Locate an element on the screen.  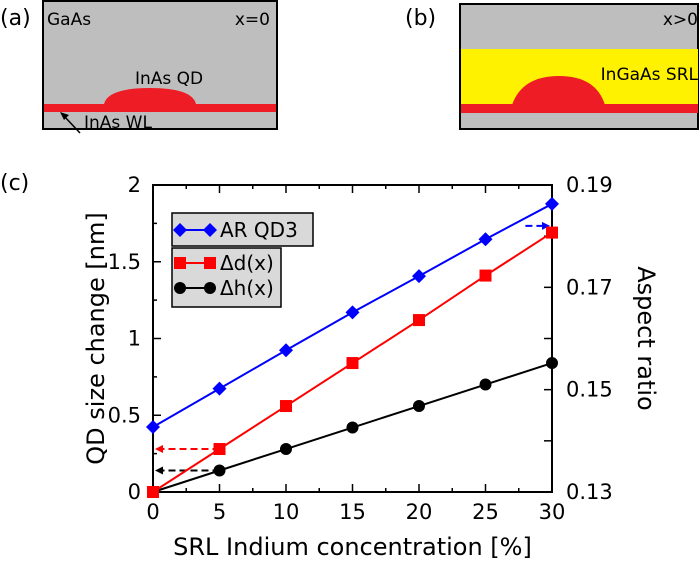
inas-wetting-layer-b is located at coordinates (579, 108).